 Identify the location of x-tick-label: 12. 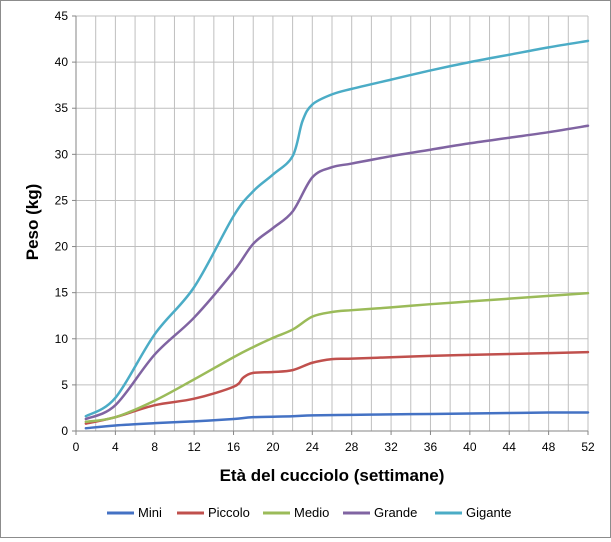
(194, 447).